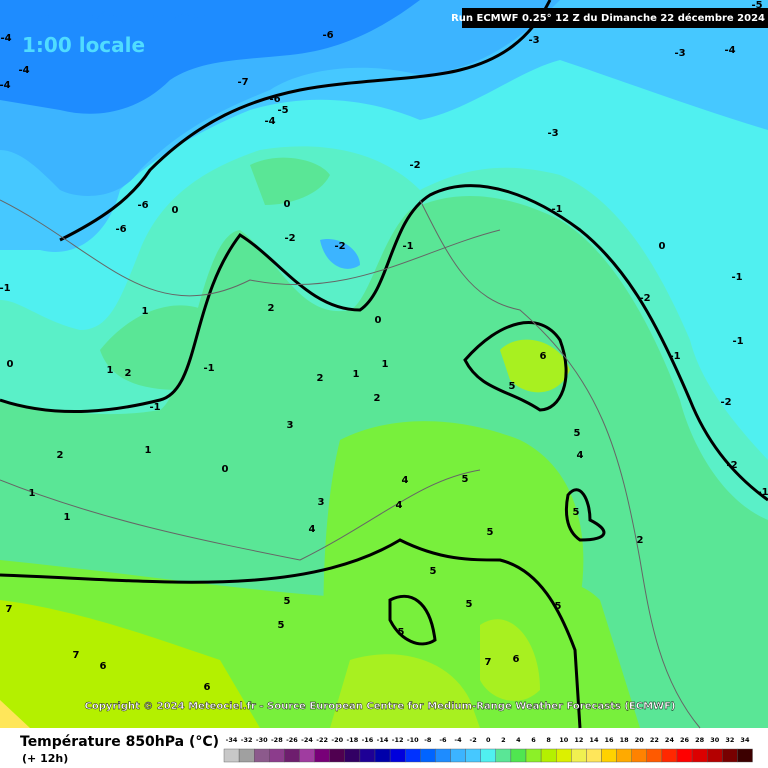  I want to click on color-tick-label: 8, so click(548, 740).